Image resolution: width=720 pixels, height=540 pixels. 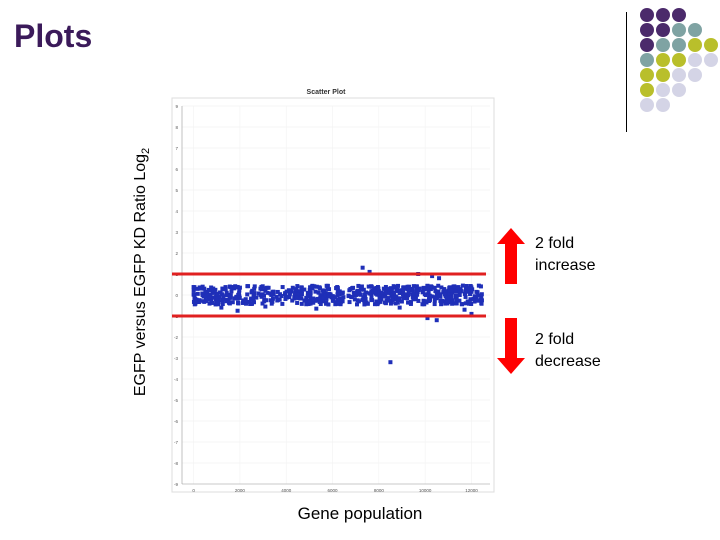 I want to click on x-tick-label: 6000, so click(x=333, y=490).